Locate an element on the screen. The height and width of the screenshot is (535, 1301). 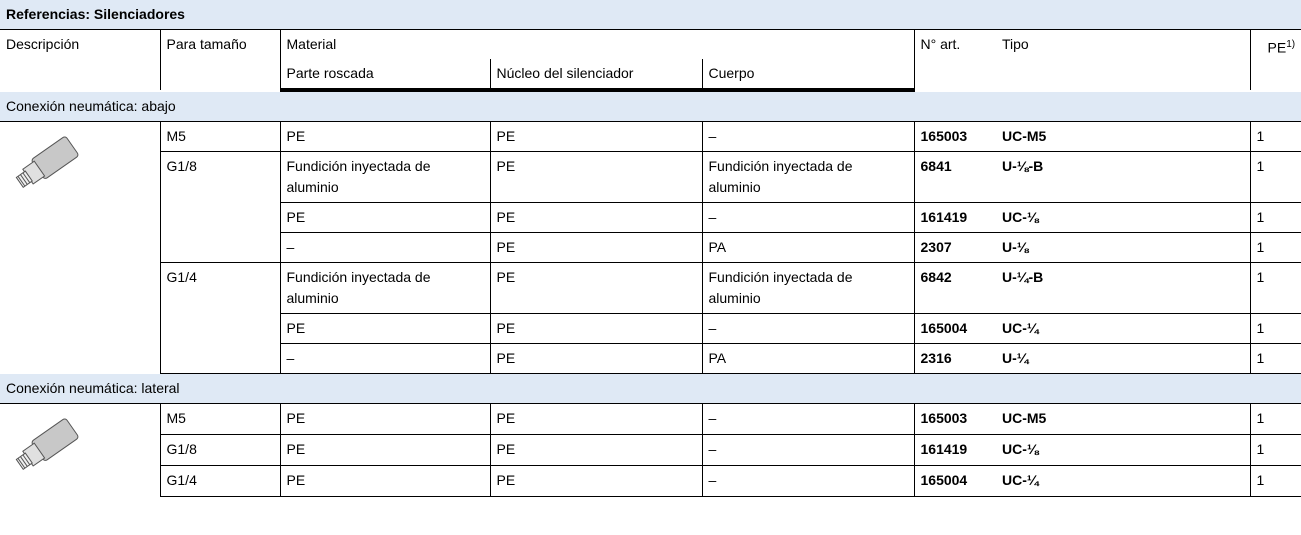
data-row: G1/4 PE PE –165004 UC-¼ 1 is located at coordinates (650, 481).